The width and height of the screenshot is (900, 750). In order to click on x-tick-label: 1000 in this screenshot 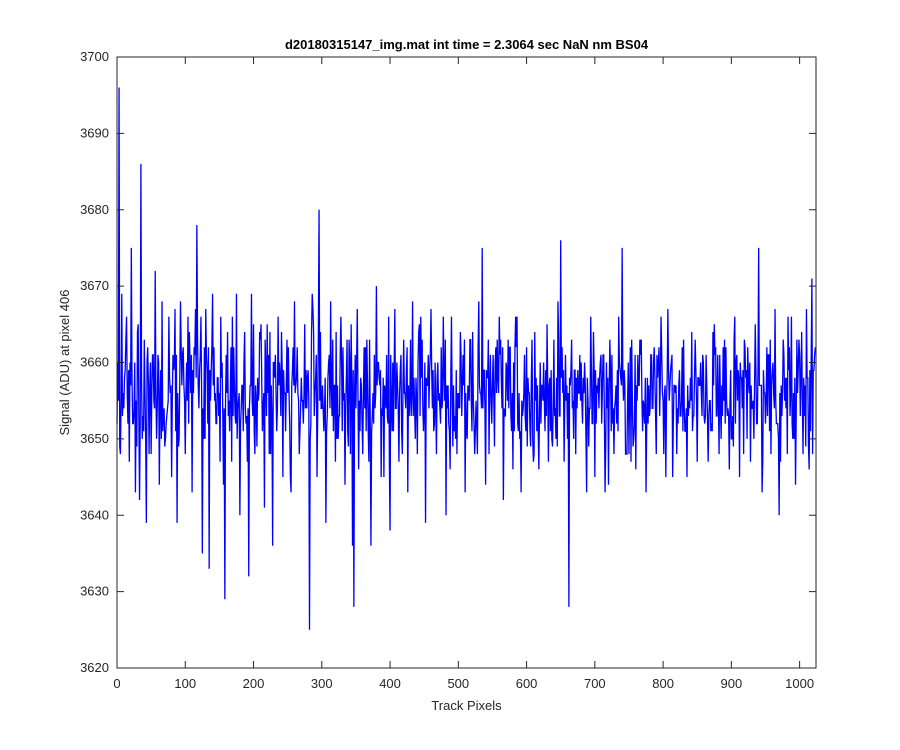, I will do `click(799, 683)`.